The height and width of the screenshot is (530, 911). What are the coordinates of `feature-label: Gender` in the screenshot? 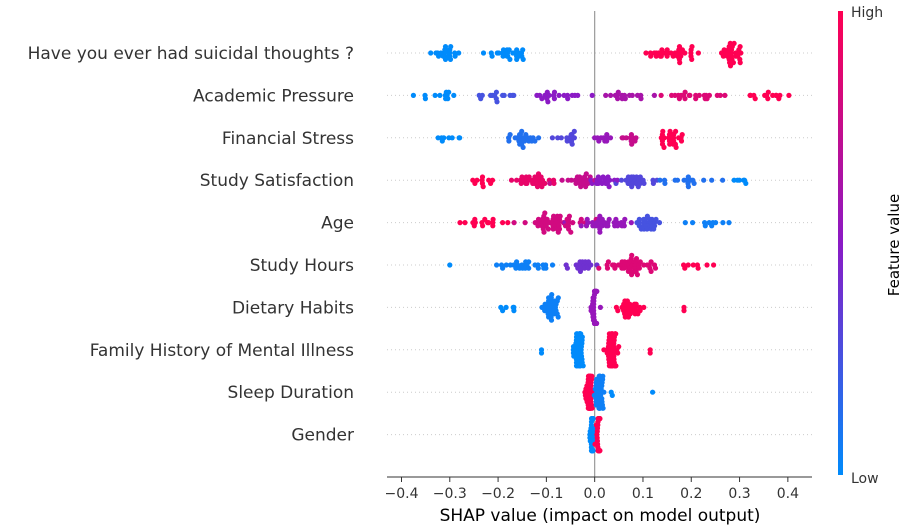 It's located at (322, 436).